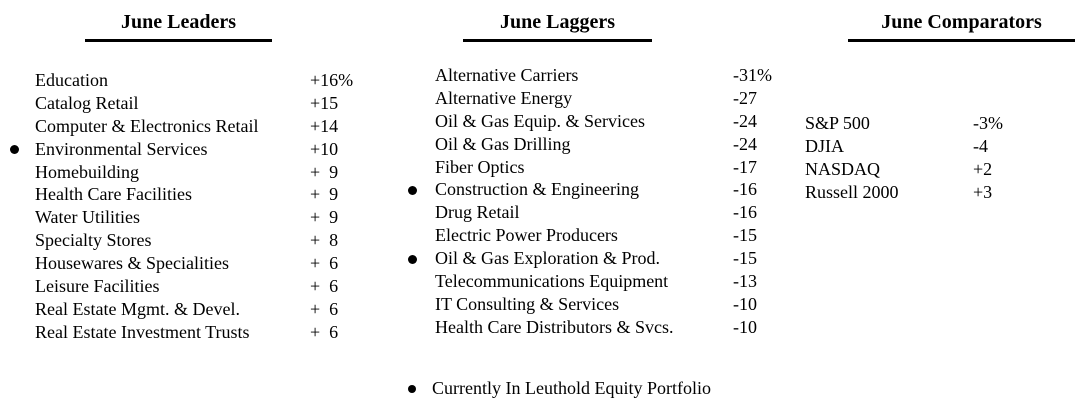 The image size is (1085, 409). Describe the element at coordinates (961, 22) in the screenshot. I see `comparators-title: June Comparators` at that location.